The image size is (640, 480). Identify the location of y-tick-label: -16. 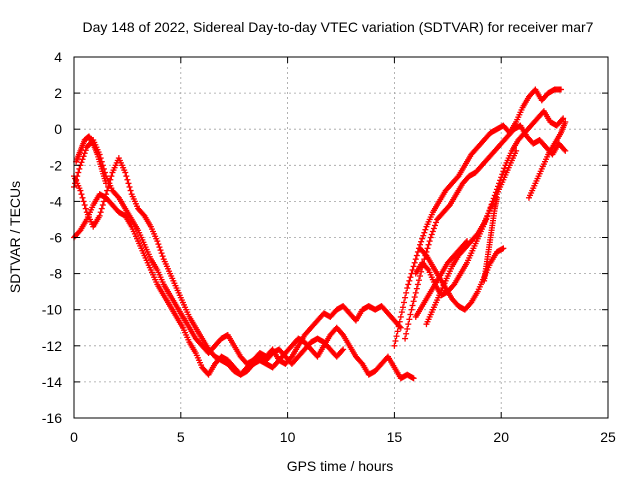
(52, 418).